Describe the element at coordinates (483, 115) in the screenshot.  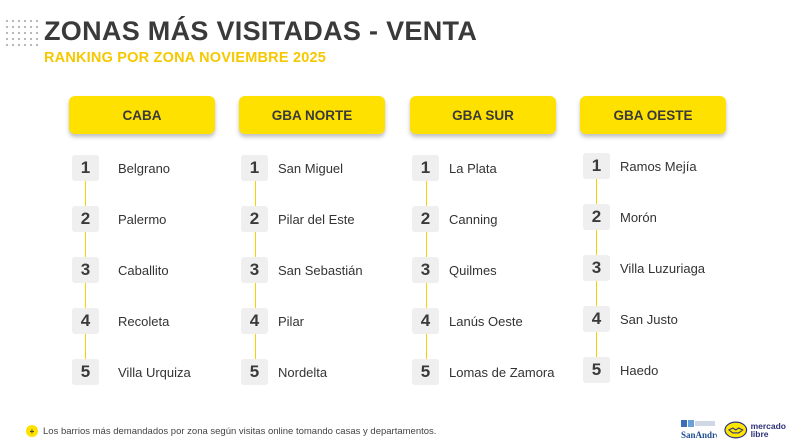
I see `zone-header: GBA SUR` at that location.